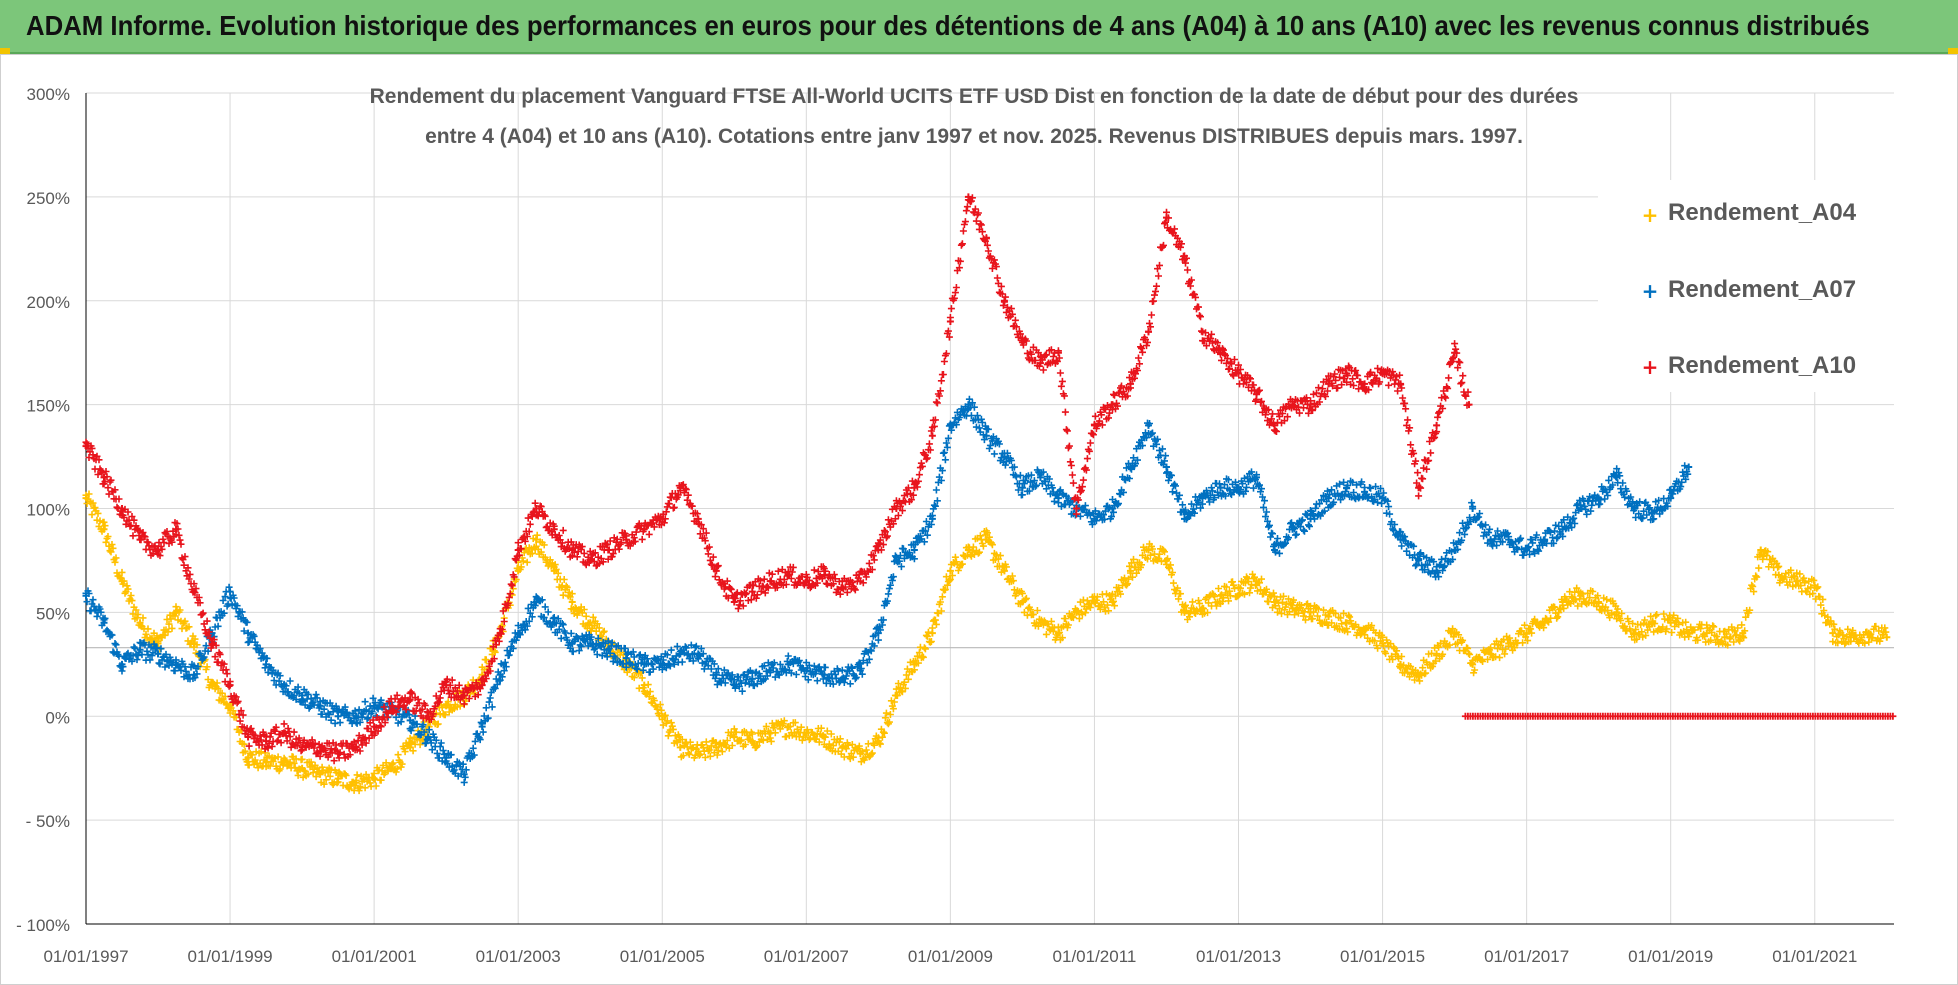 The width and height of the screenshot is (1958, 985). Describe the element at coordinates (5, 51) in the screenshot. I see `corner-marker-left` at that location.